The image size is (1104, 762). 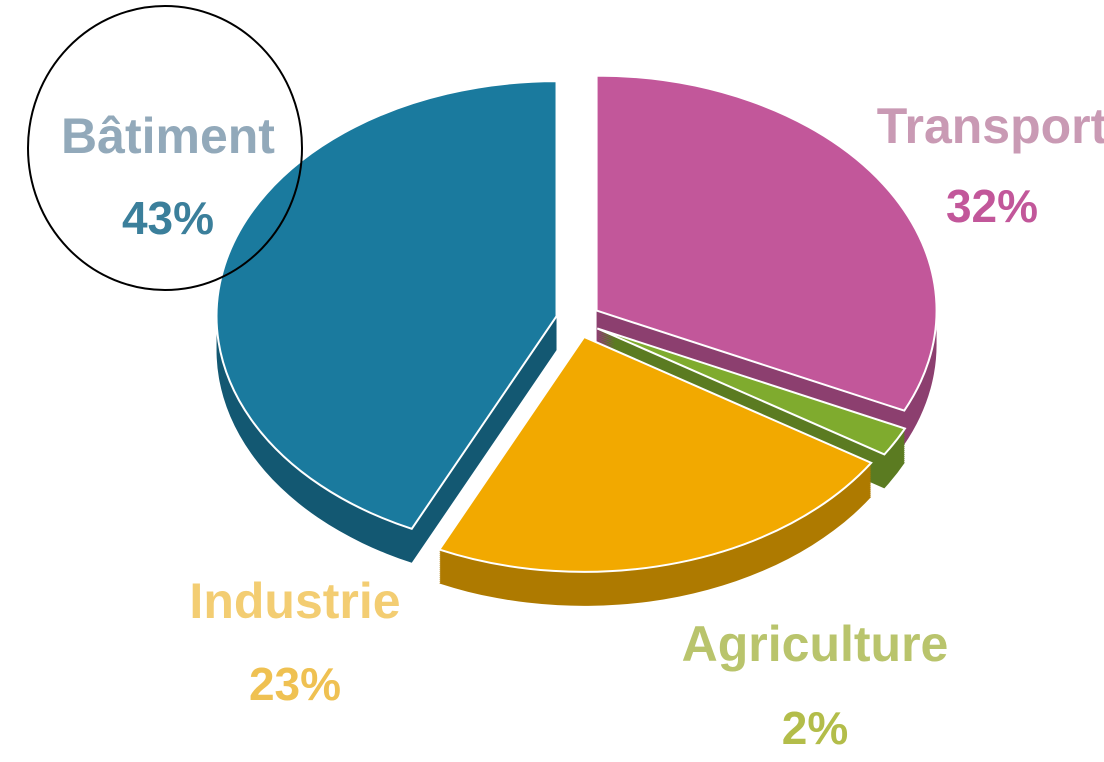 I want to click on category-label: Transport, so click(x=990, y=126).